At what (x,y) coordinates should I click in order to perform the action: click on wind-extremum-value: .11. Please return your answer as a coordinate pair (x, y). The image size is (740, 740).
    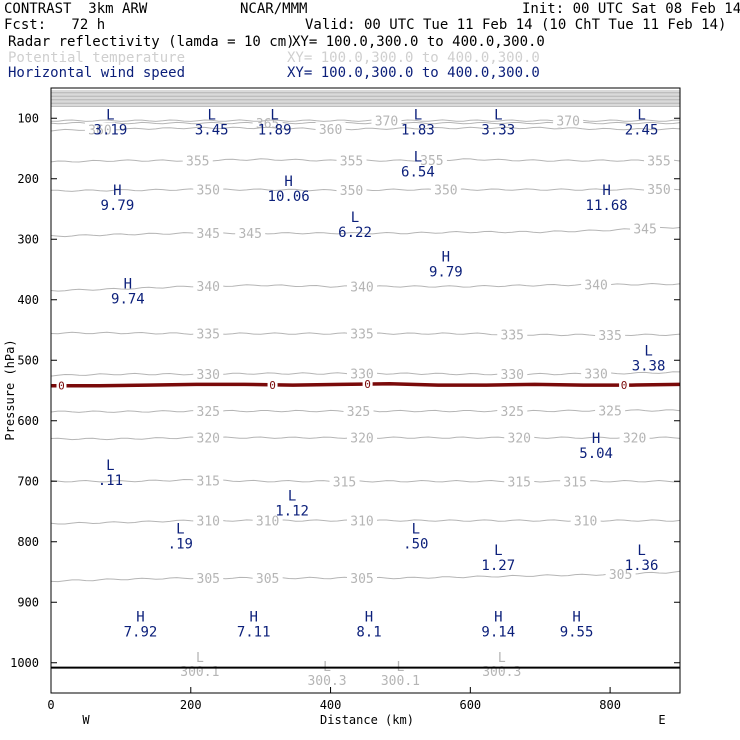
    Looking at the image, I should click on (110, 481).